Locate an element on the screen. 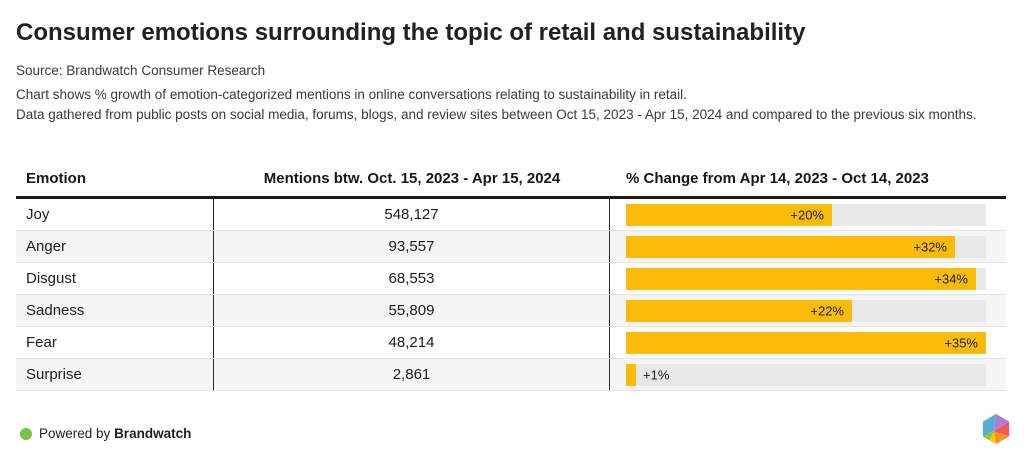  mentions-cell: 55,809 is located at coordinates (412, 310).